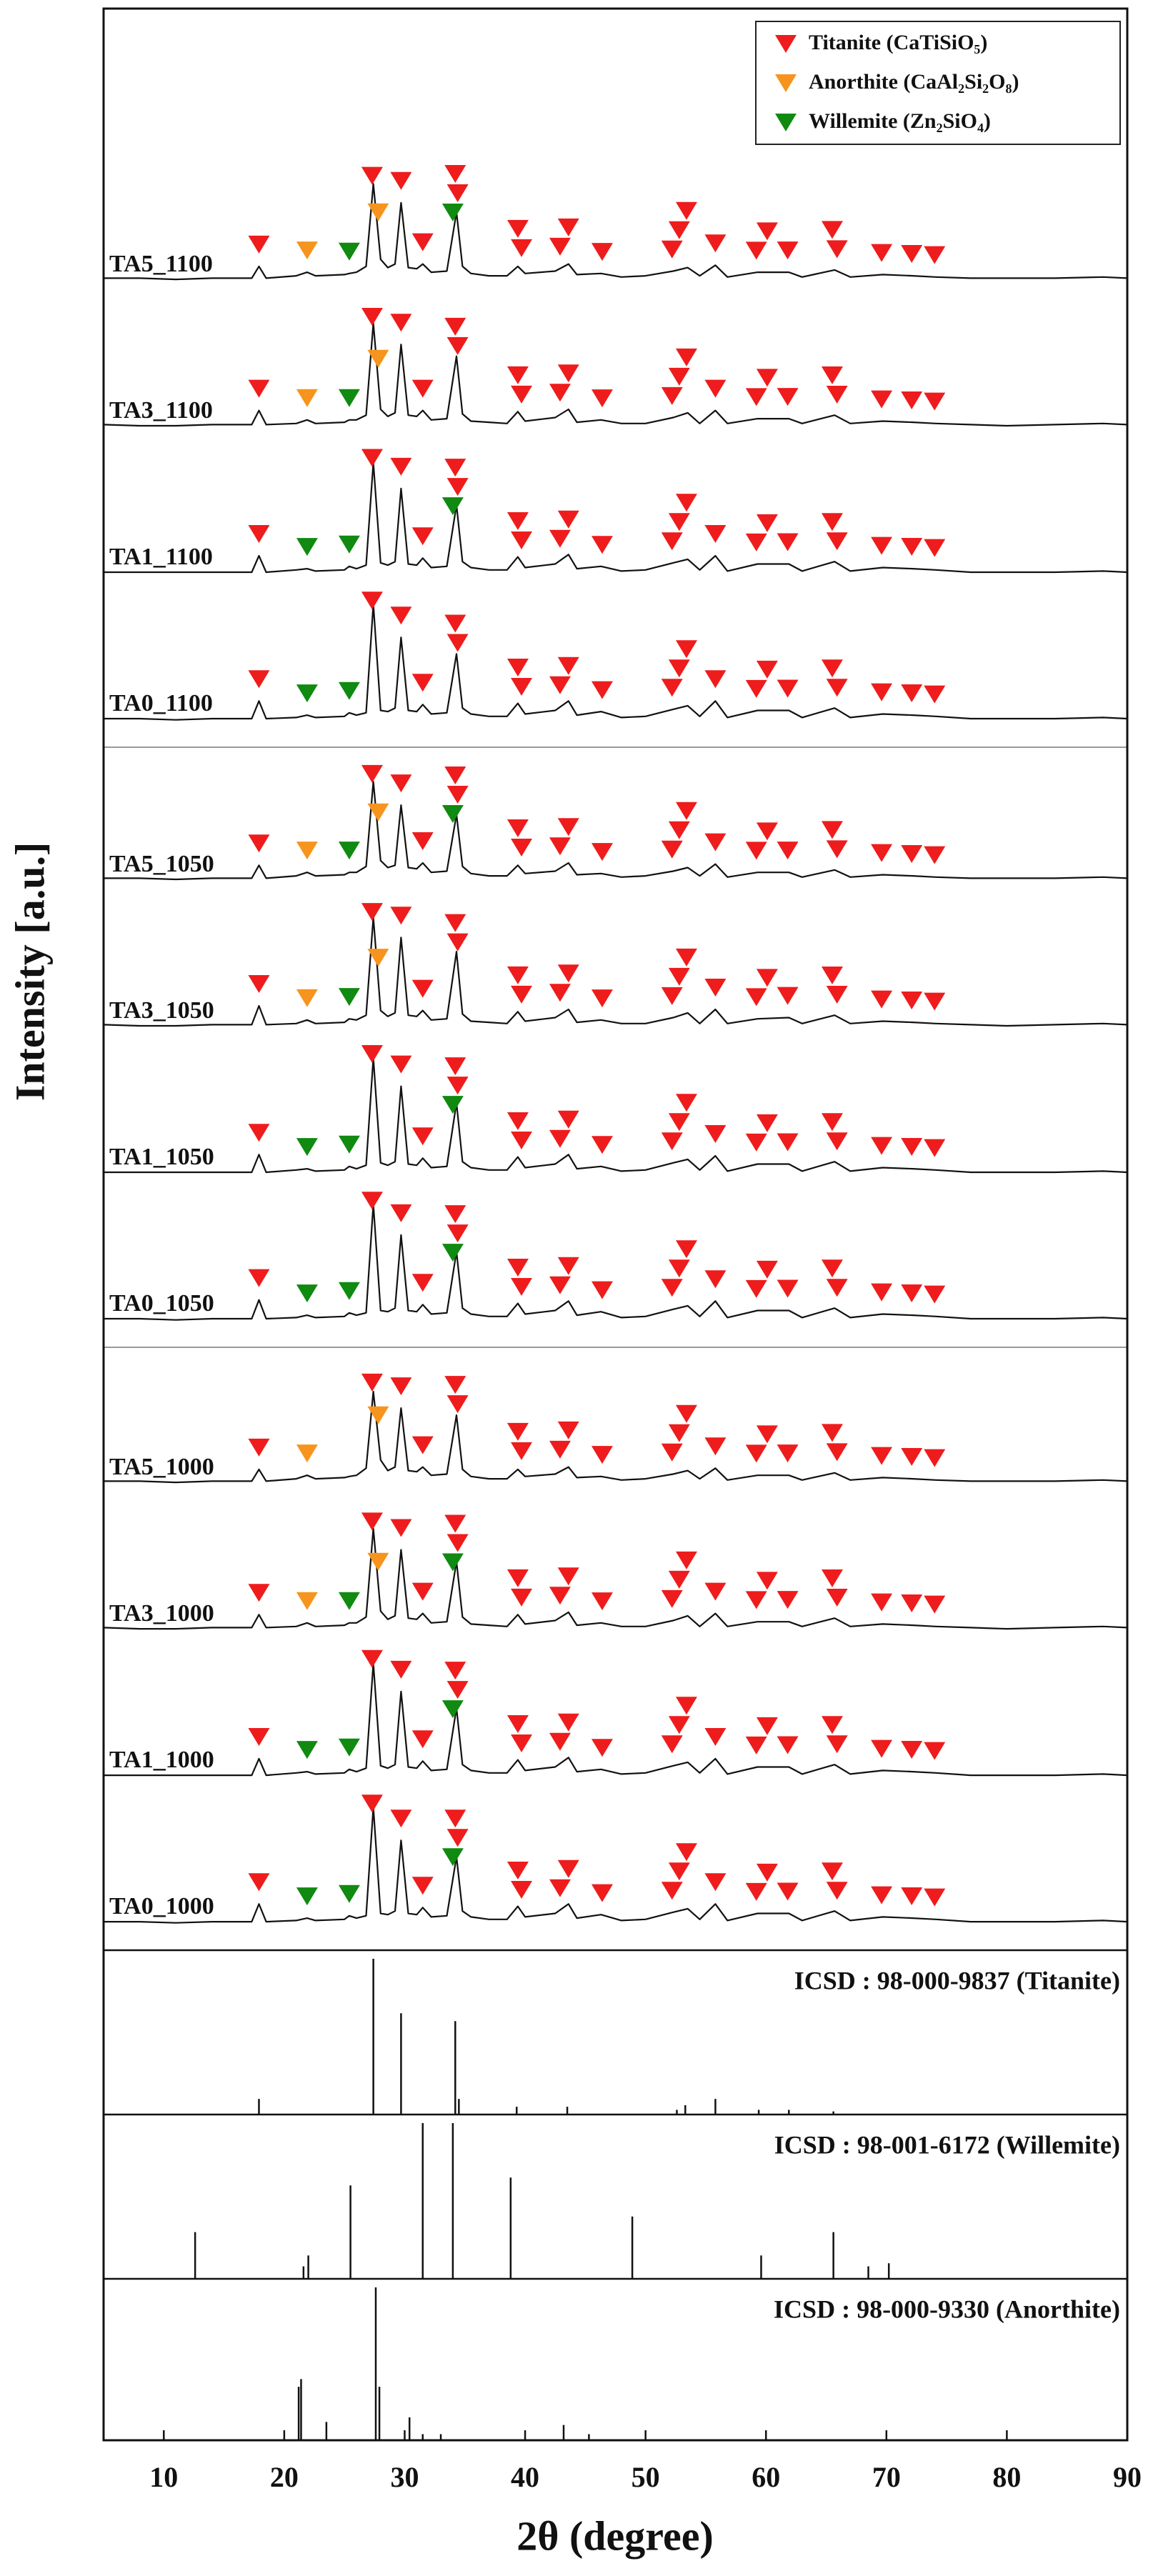  Describe the element at coordinates (947, 2309) in the screenshot. I see `reference-label: ICSD : 98-000-9330 (Anorthite)` at that location.